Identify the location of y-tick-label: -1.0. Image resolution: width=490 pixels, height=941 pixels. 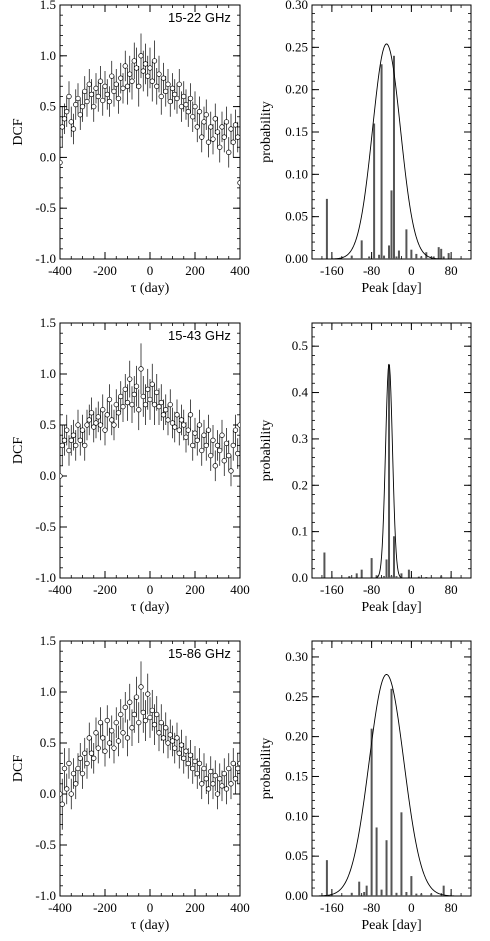
(45, 258).